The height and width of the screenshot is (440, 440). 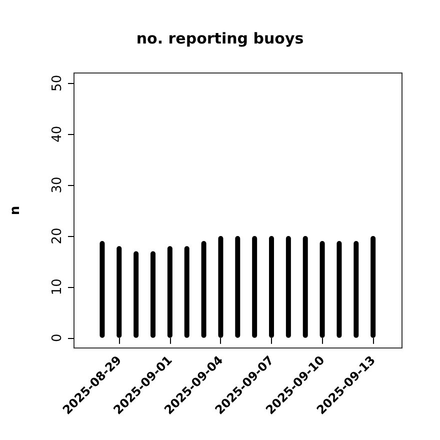 What do you see at coordinates (57, 338) in the screenshot?
I see `y-tick-label: 0` at bounding box center [57, 338].